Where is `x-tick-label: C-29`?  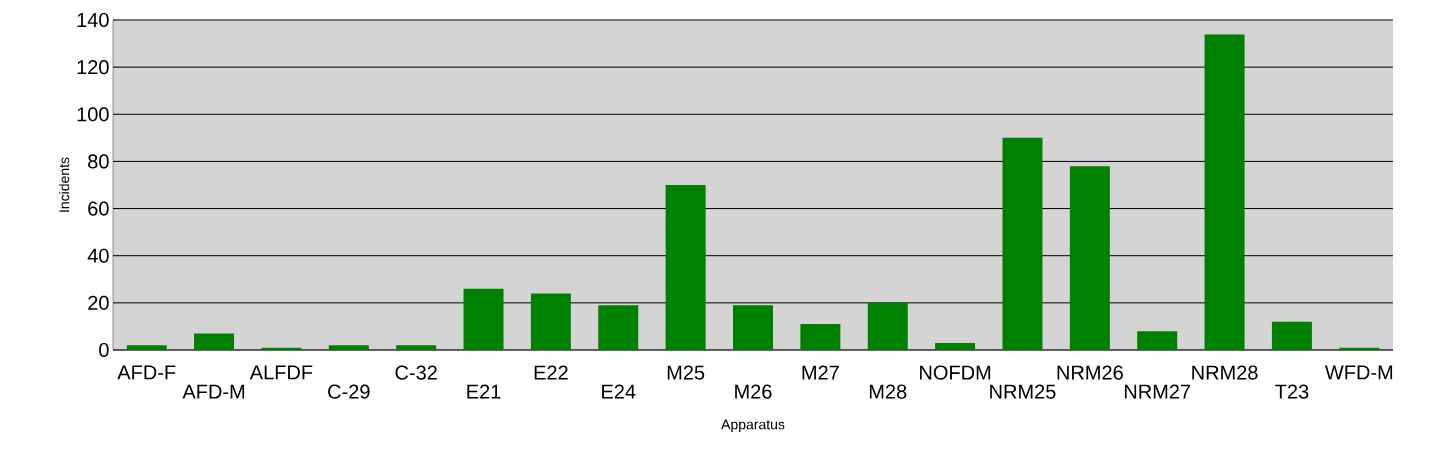
x-tick-label: C-29 is located at coordinates (349, 391).